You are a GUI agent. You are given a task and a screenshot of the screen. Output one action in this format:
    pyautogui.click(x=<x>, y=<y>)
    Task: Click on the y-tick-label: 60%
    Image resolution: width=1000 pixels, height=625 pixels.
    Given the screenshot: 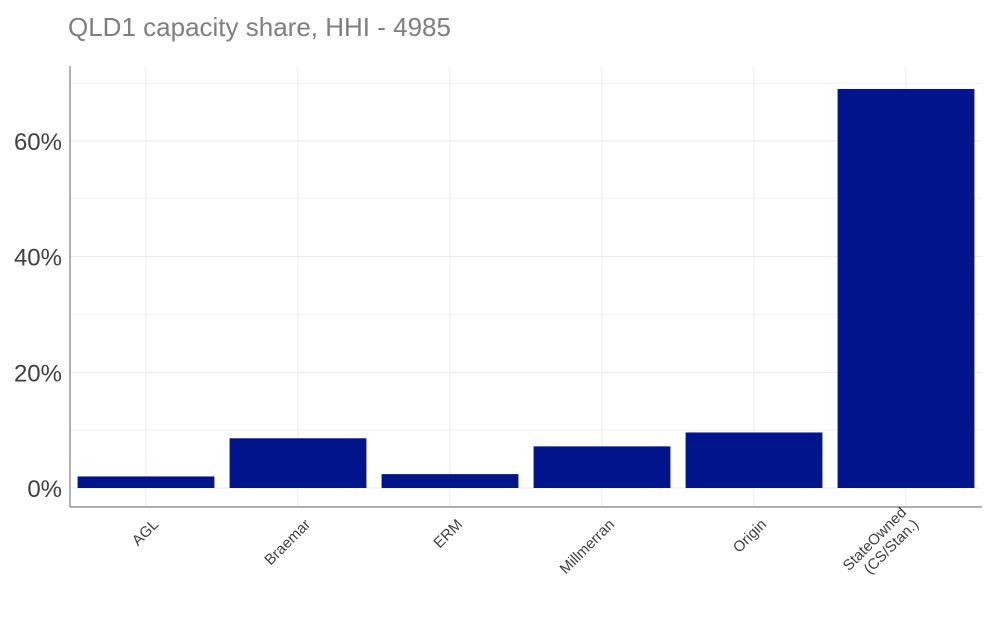 What is the action you would take?
    pyautogui.click(x=38, y=142)
    